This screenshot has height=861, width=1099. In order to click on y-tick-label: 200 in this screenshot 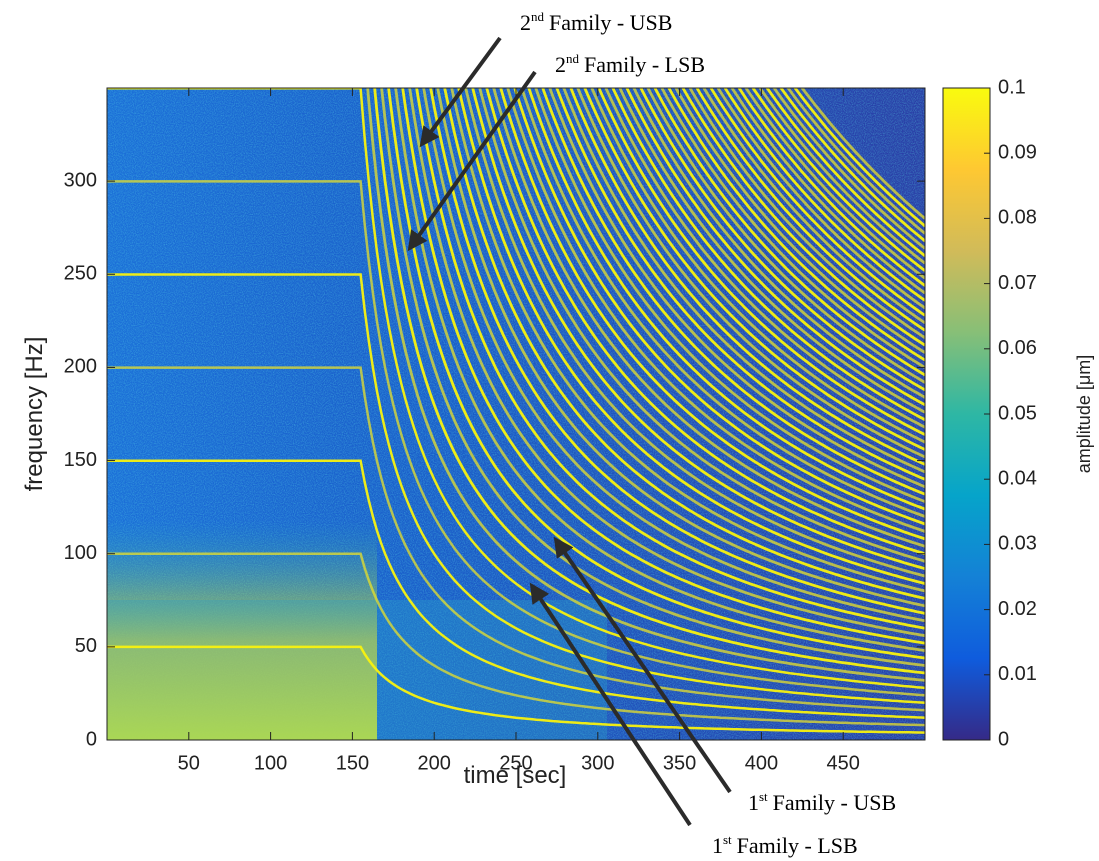, I will do `click(80, 367)`.